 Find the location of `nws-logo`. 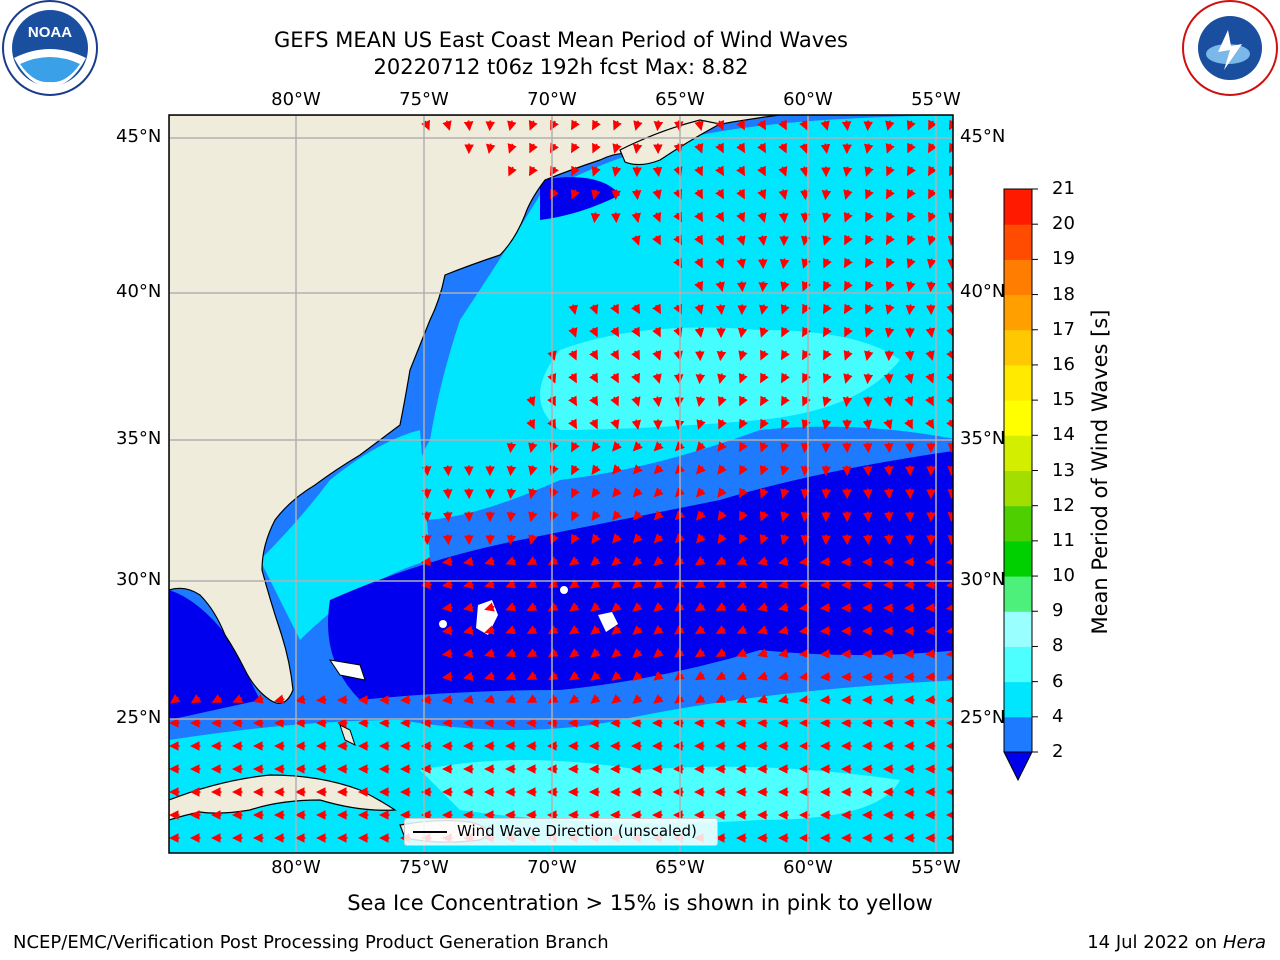

nws-logo is located at coordinates (1230, 48).